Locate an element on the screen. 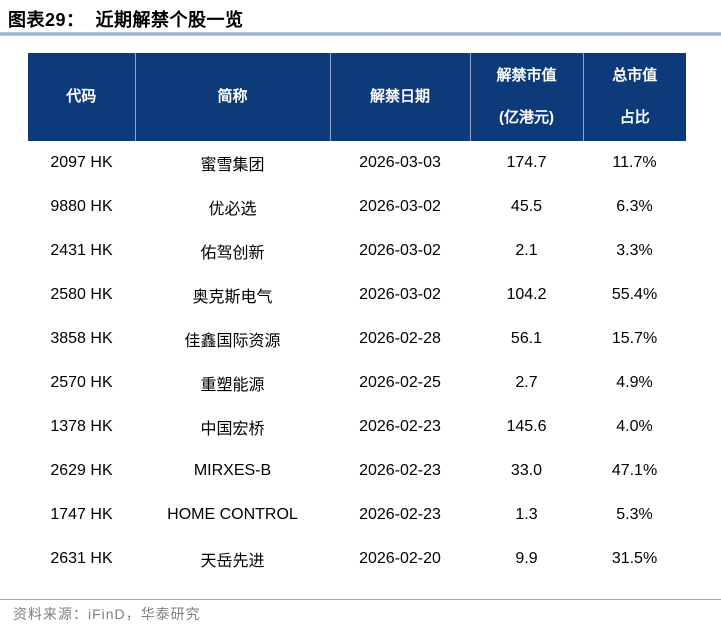  table-header: 代码 简称 解禁日期 is located at coordinates (357, 97).